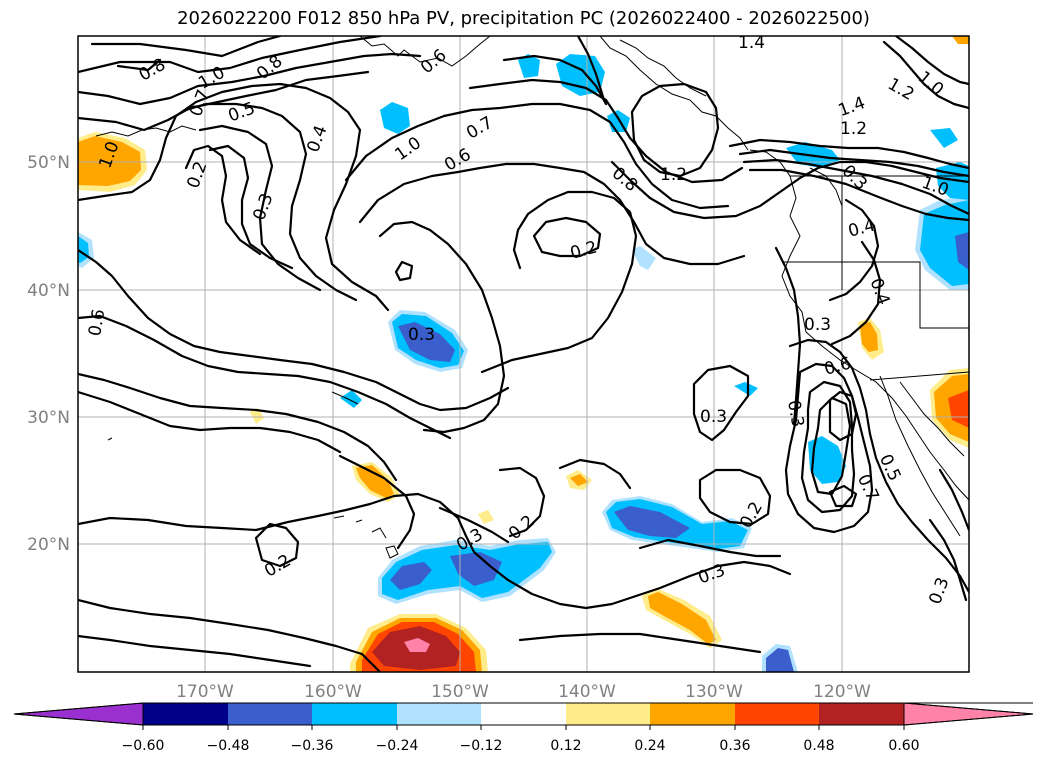  What do you see at coordinates (228, 746) in the screenshot?
I see `colorbar-label: −0.48` at bounding box center [228, 746].